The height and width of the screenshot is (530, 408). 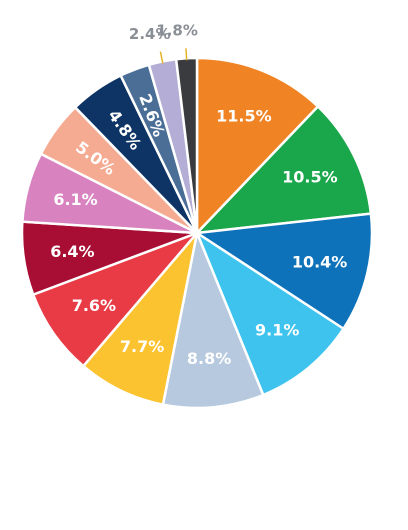 What do you see at coordinates (277, 330) in the screenshot?
I see `slice-label: 9.1%` at bounding box center [277, 330].